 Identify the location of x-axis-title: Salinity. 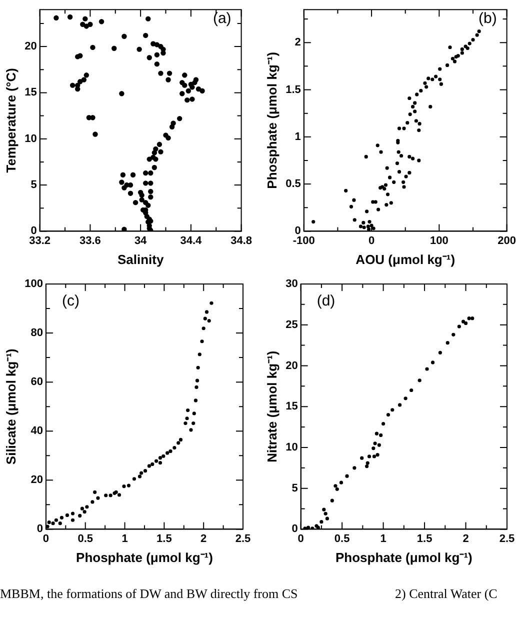
(140, 259).